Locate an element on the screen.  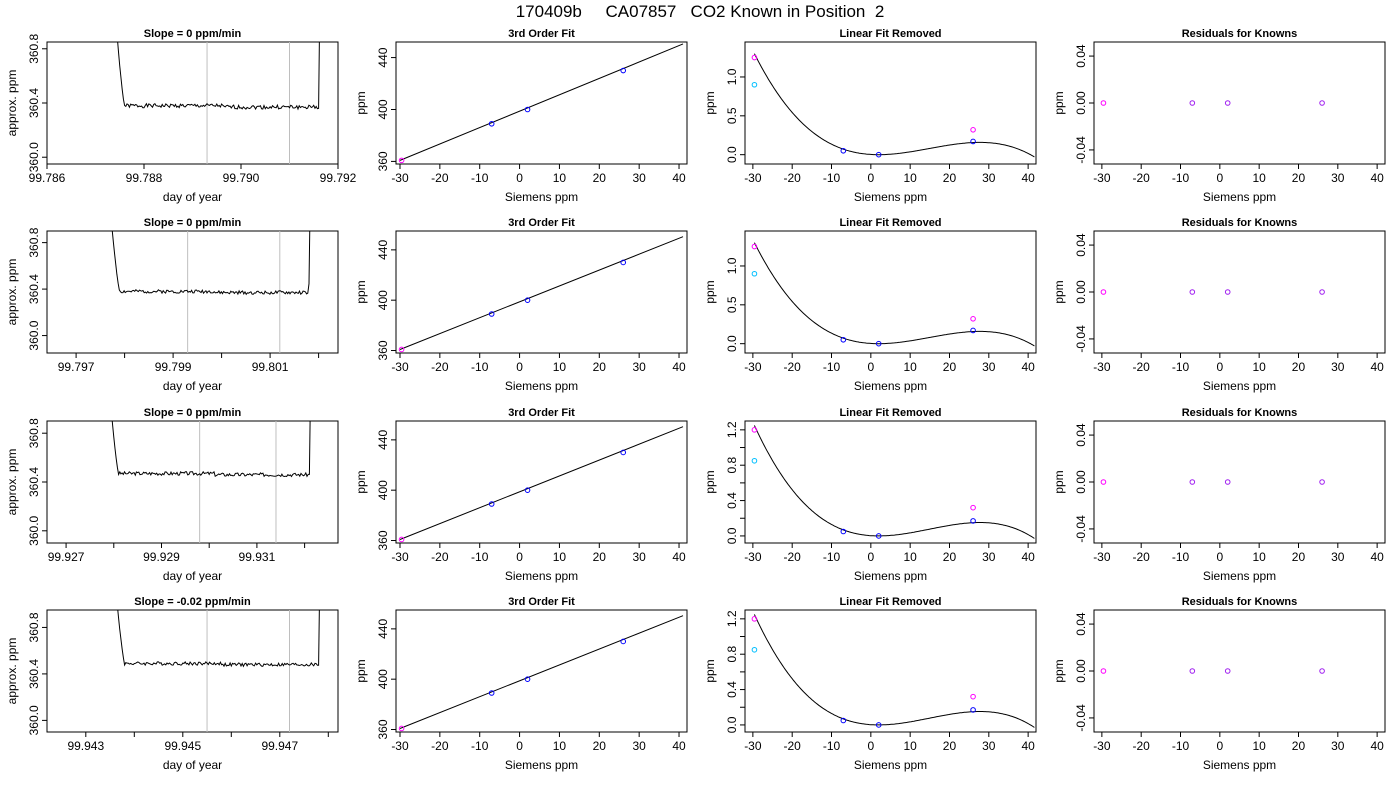
y-tick-label: 360.0 is located at coordinates (34, 335).